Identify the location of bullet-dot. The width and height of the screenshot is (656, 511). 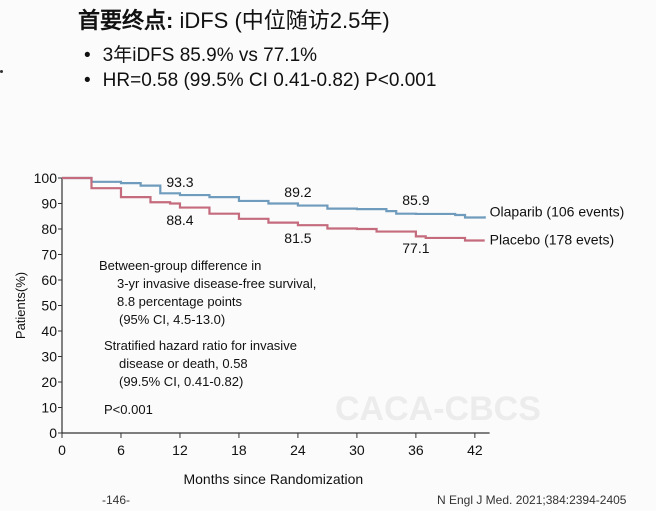
(1, 71).